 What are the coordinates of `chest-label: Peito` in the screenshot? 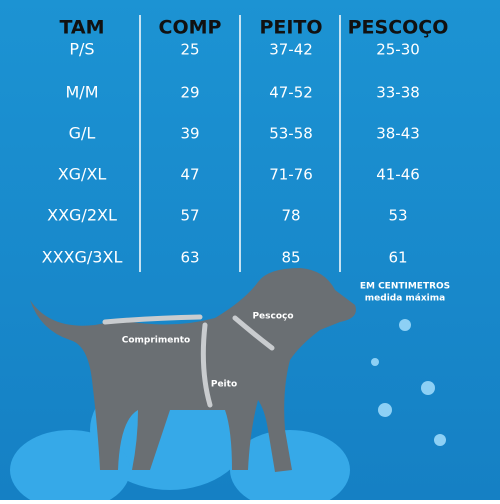 It's located at (224, 385).